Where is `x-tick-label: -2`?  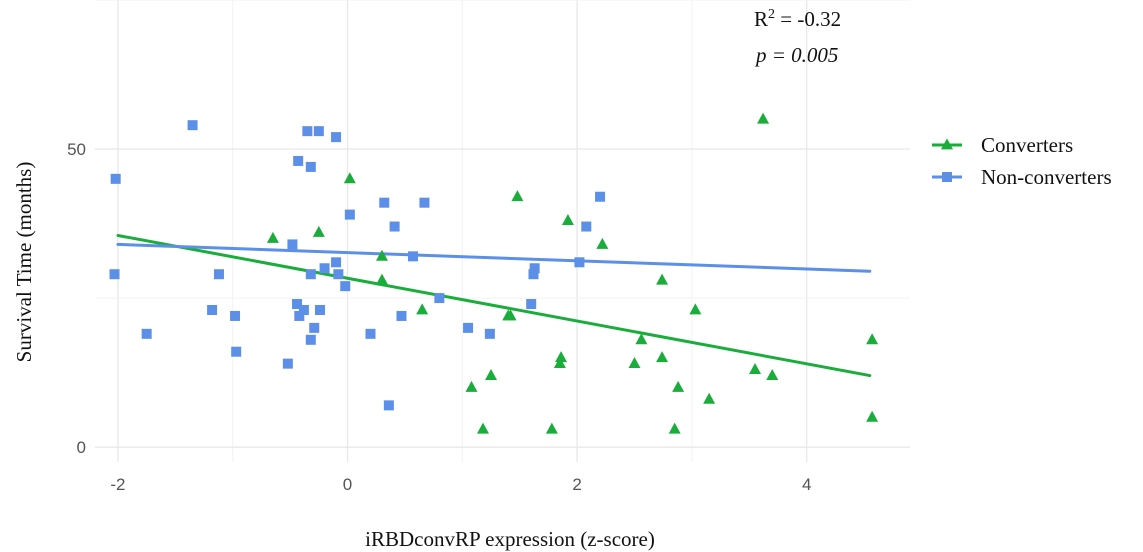 x-tick-label: -2 is located at coordinates (117, 484).